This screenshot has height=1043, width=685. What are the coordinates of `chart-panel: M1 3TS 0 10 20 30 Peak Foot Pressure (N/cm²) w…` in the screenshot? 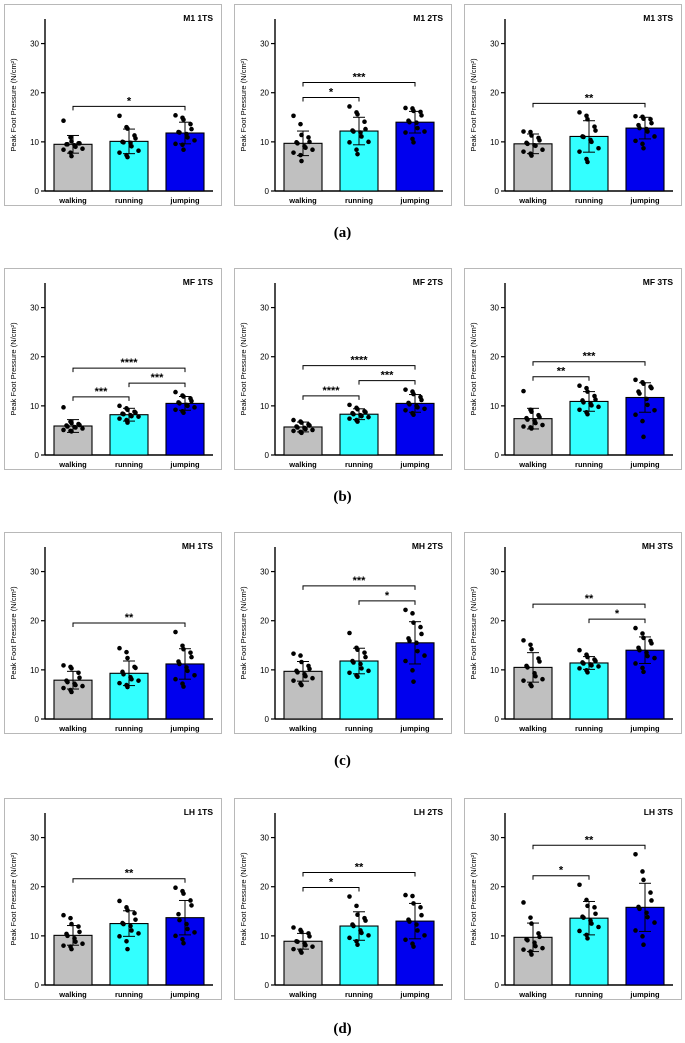 It's located at (573, 105).